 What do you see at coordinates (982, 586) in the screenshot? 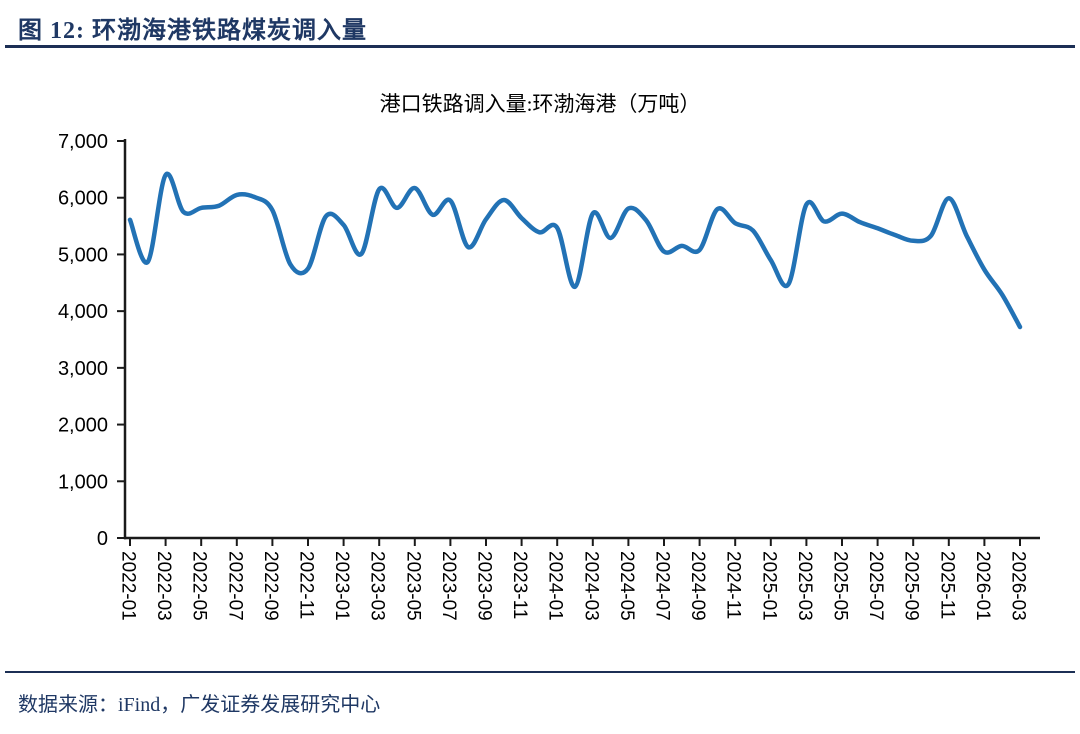
I see `x-tick-label: 2026-01` at bounding box center [982, 586].